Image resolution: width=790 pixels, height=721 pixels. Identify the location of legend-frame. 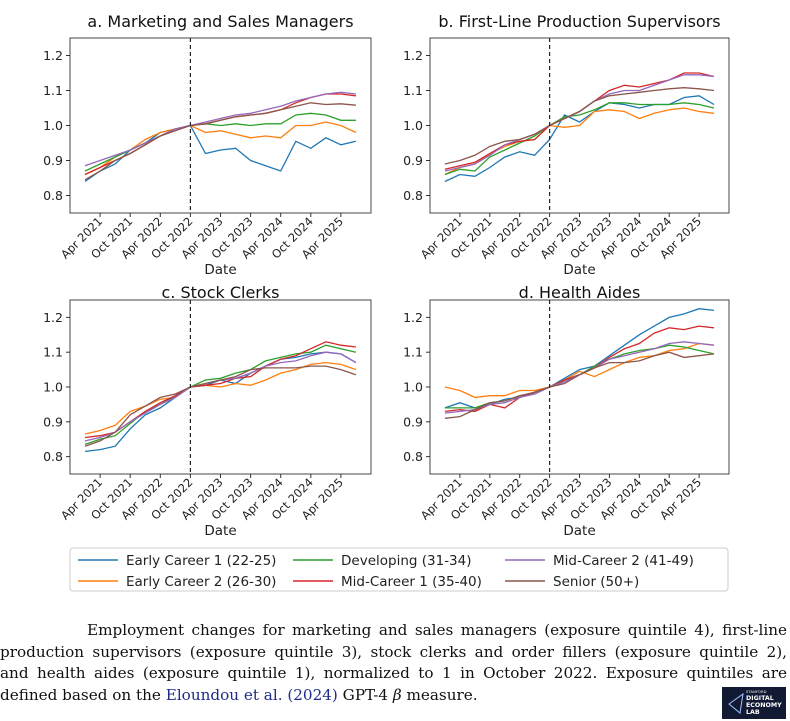
(399, 569).